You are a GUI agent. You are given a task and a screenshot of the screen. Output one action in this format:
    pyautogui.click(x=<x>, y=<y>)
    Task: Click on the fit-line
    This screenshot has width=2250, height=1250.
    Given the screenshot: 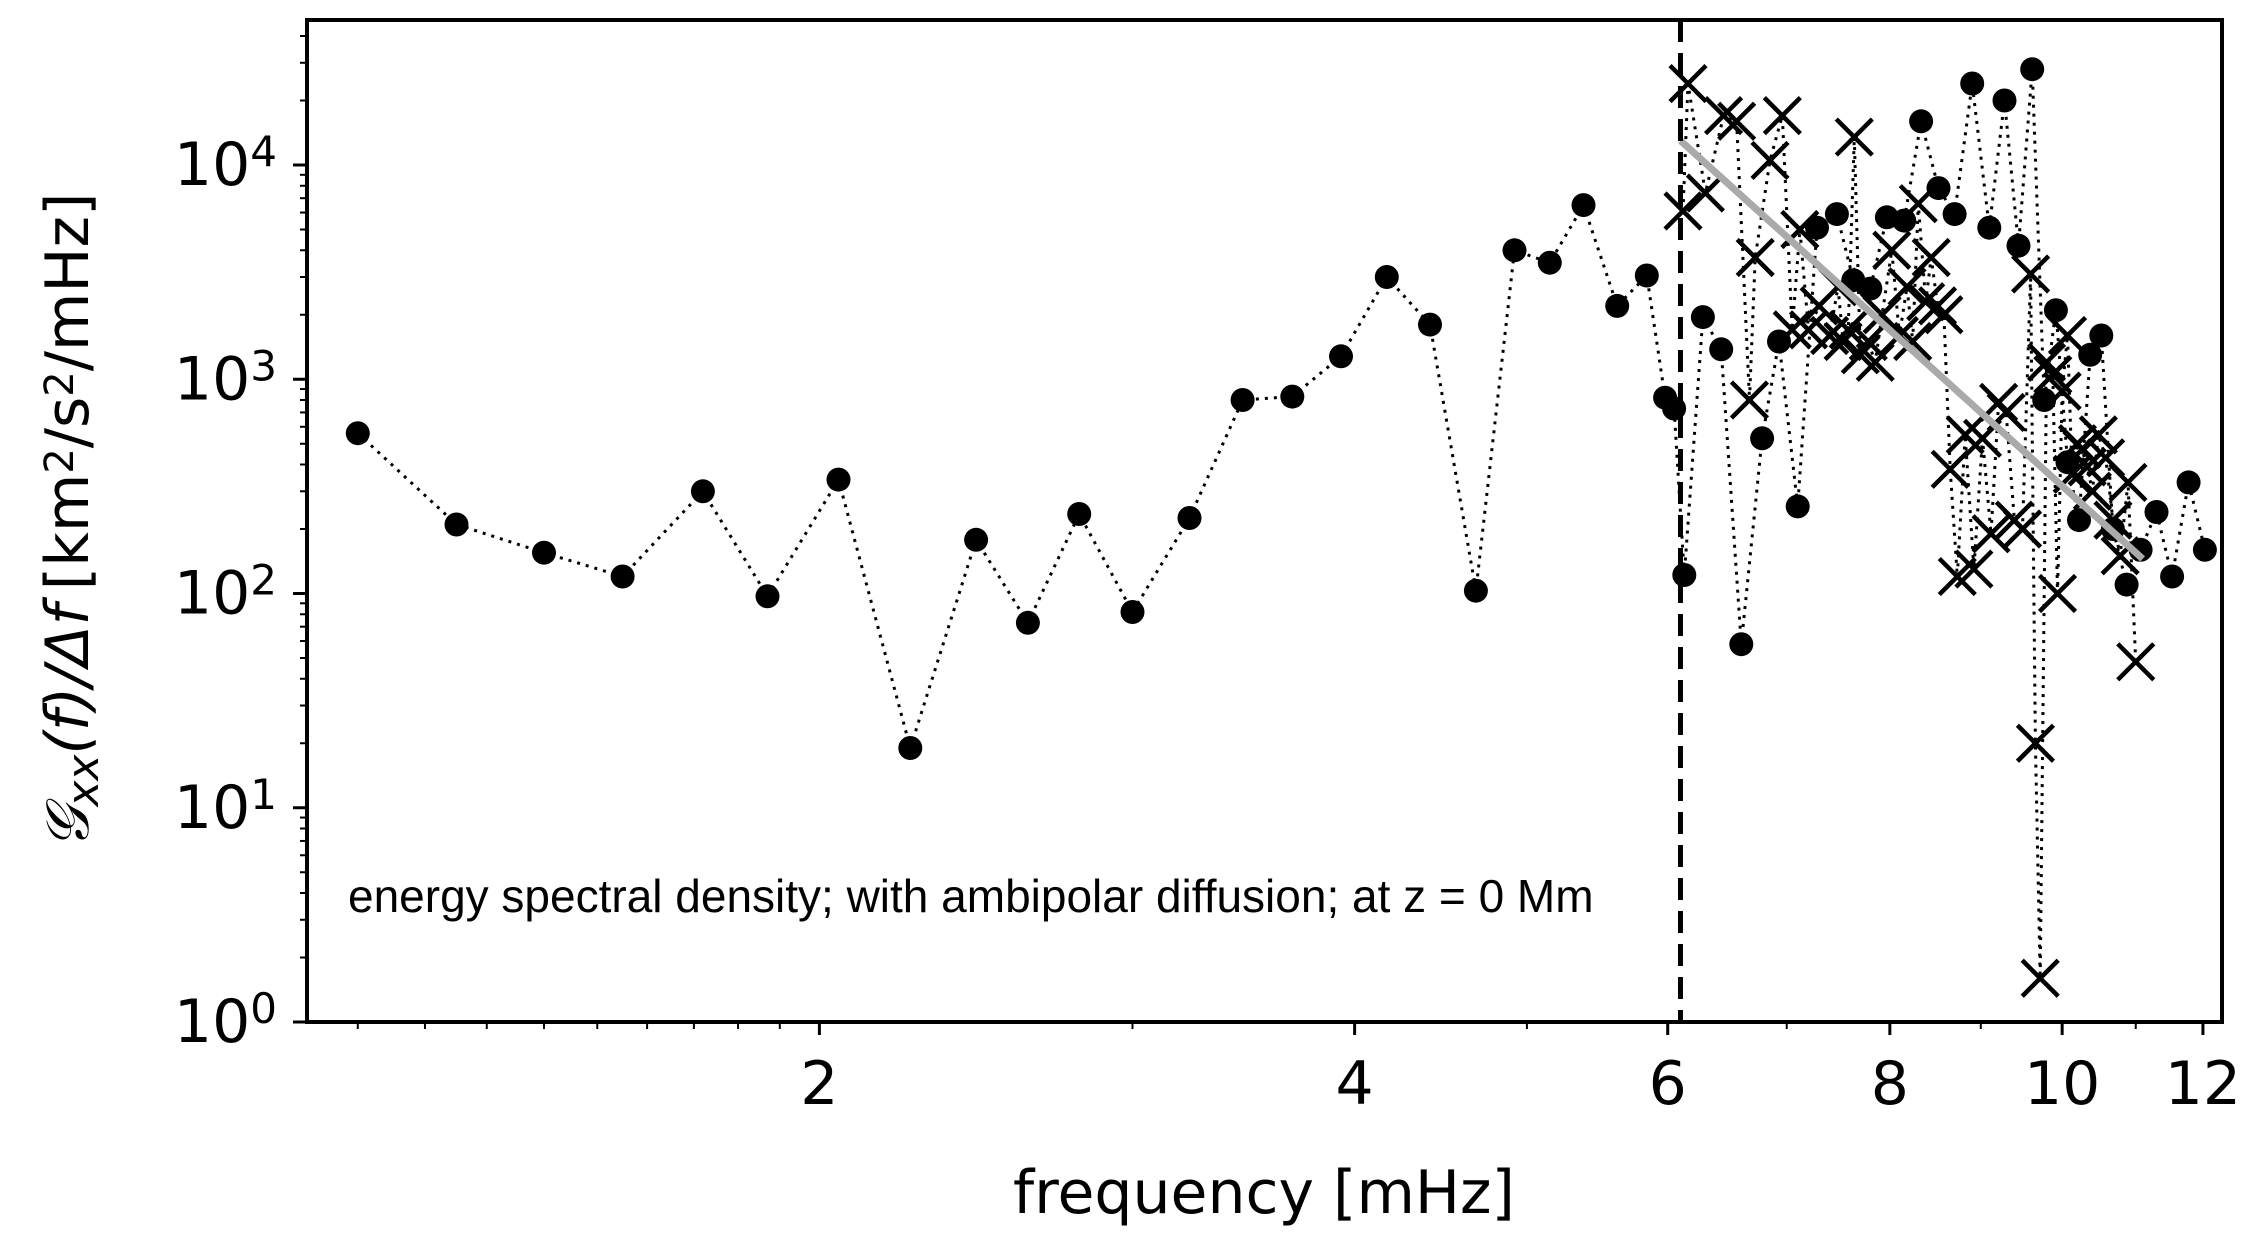 What is the action you would take?
    pyautogui.click(x=1912, y=350)
    